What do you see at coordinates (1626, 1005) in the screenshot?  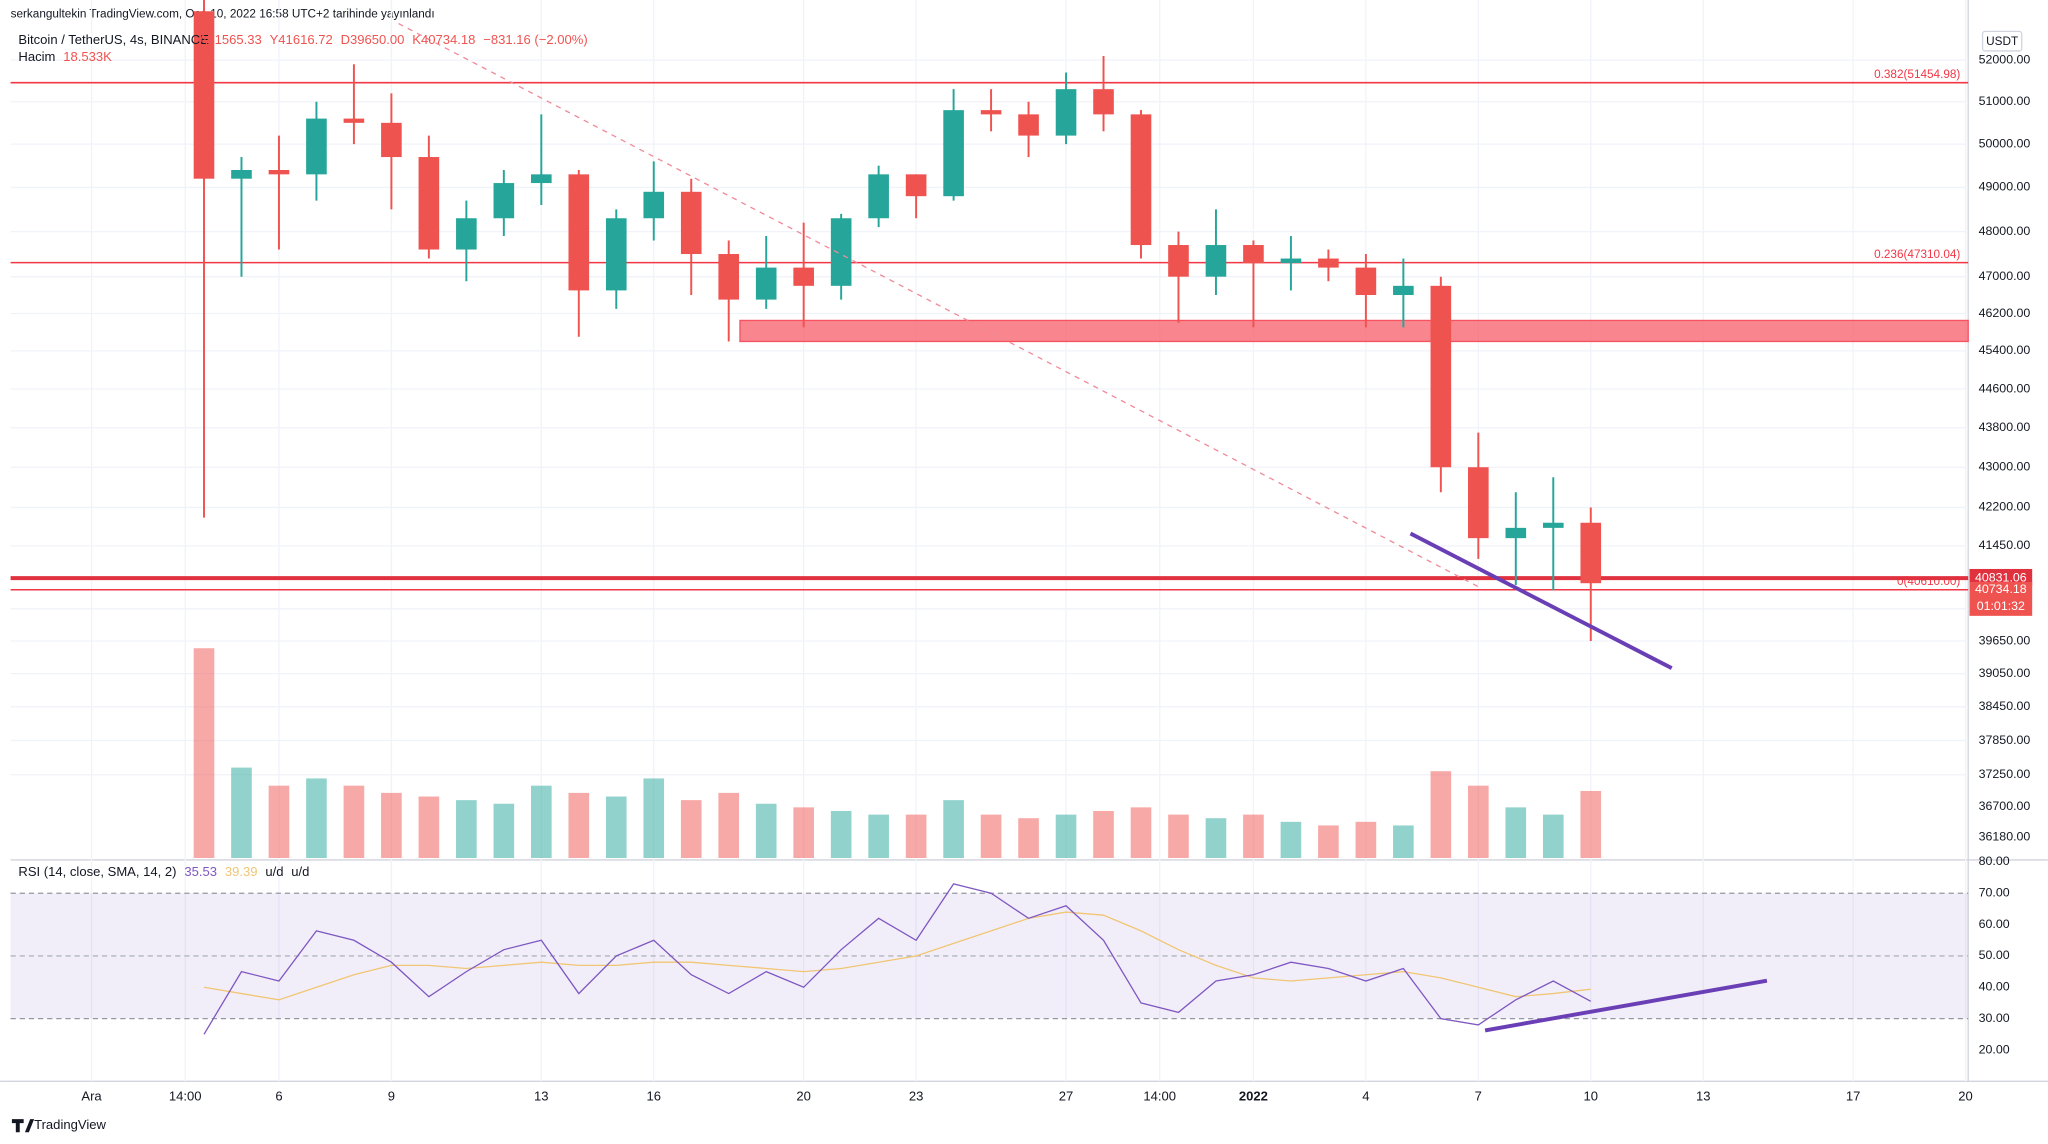 I see `rsi-trendline` at bounding box center [1626, 1005].